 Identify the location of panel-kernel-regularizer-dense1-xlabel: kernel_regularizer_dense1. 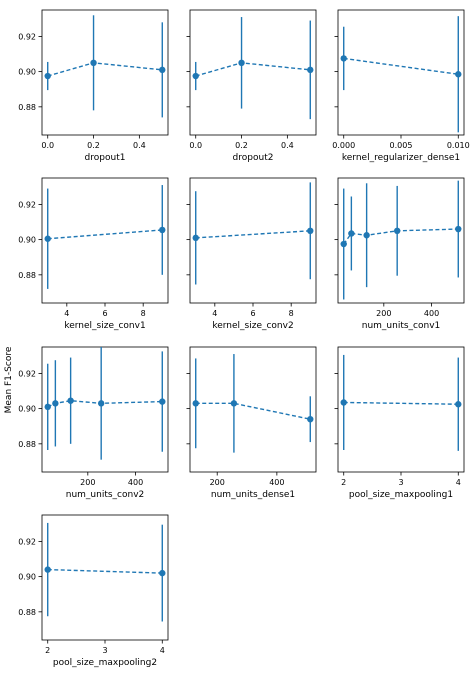
(401, 158).